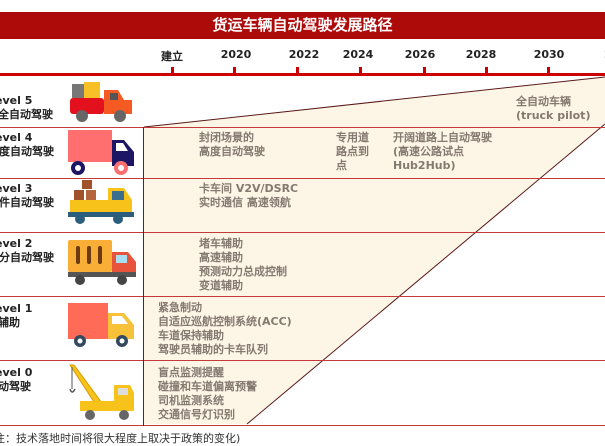 This screenshot has width=605, height=446. Describe the element at coordinates (196, 414) in the screenshot. I see `milestone-line: 交通信号灯识别` at that location.